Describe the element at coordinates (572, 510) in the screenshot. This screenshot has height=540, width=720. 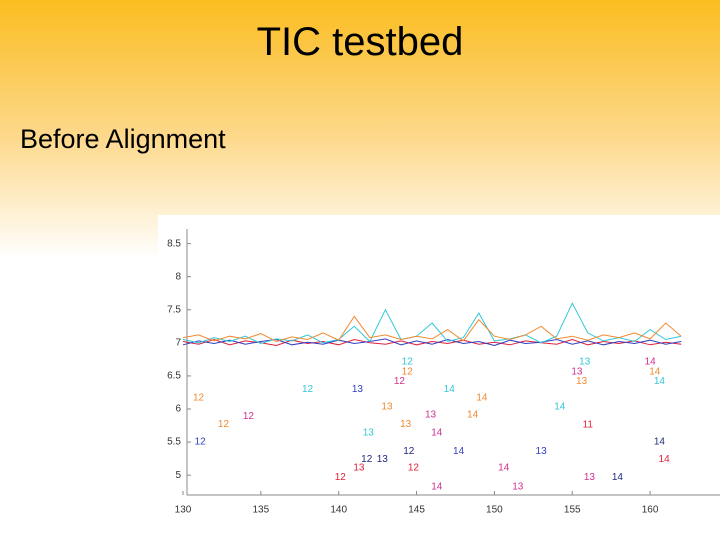
I see `x-tick-label: 155` at that location.